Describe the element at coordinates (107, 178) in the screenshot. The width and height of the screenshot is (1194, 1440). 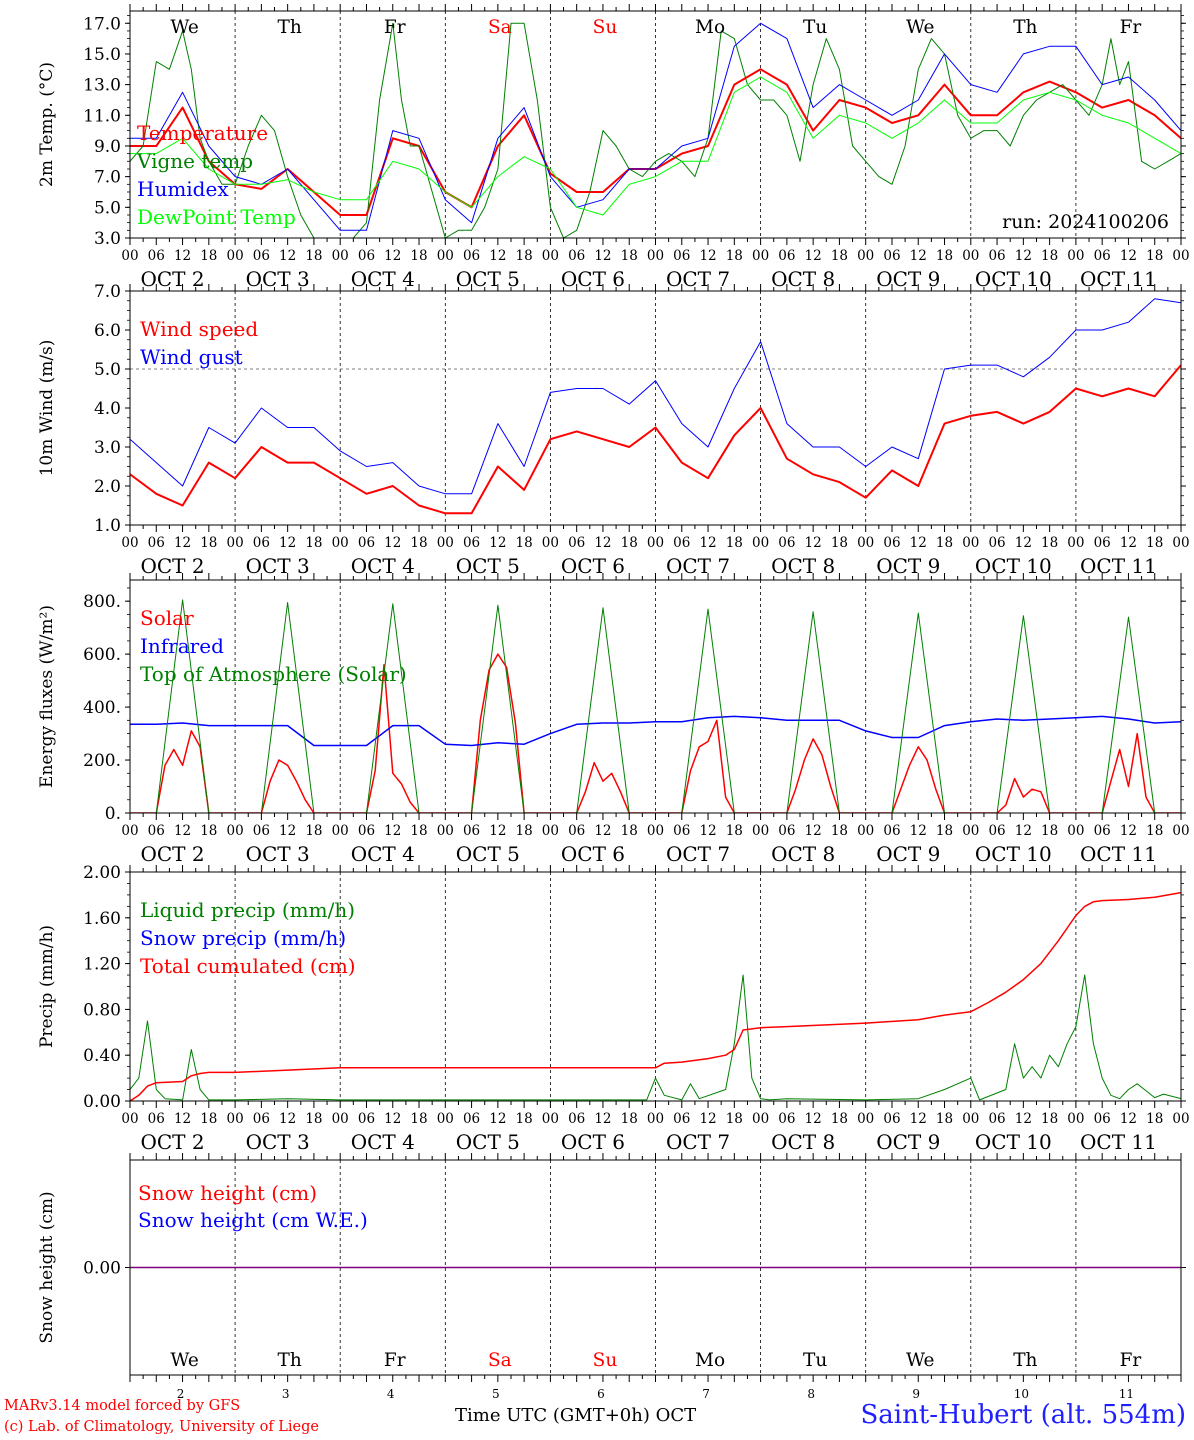
I see `y-tick-label: 7.0` at that location.